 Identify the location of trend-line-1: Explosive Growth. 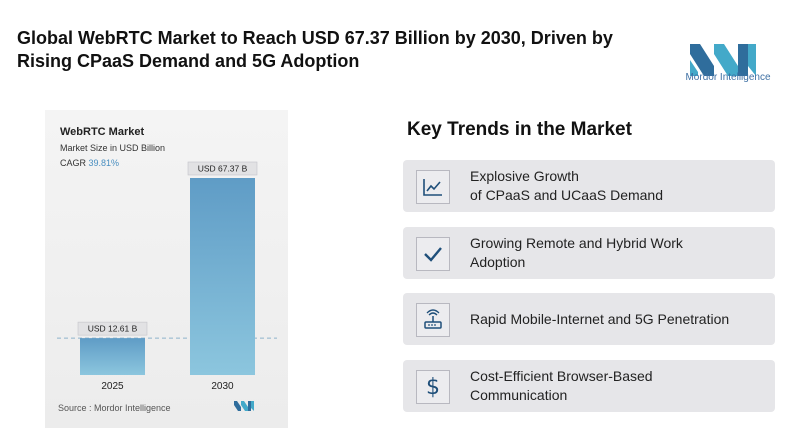
(524, 176).